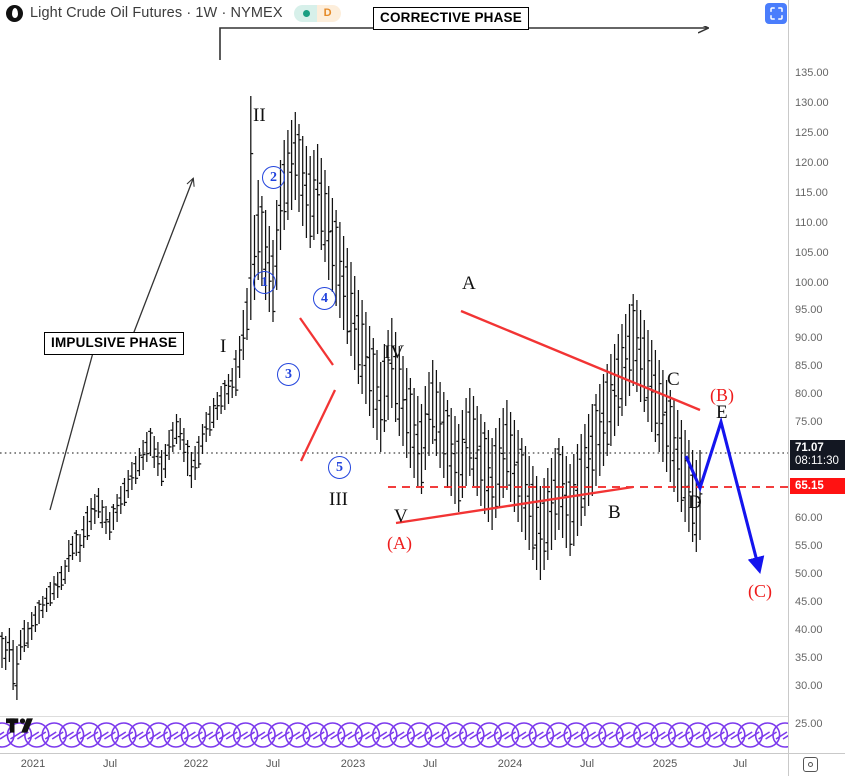  Describe the element at coordinates (817, 486) in the screenshot. I see `alert-price-label: 65.15` at that location.